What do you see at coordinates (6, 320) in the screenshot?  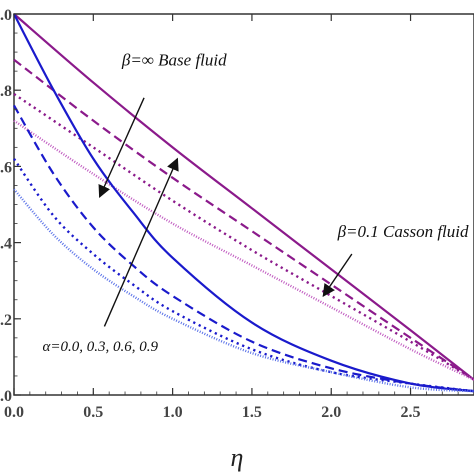 I see `y-tick-label: 0.2` at bounding box center [6, 320].